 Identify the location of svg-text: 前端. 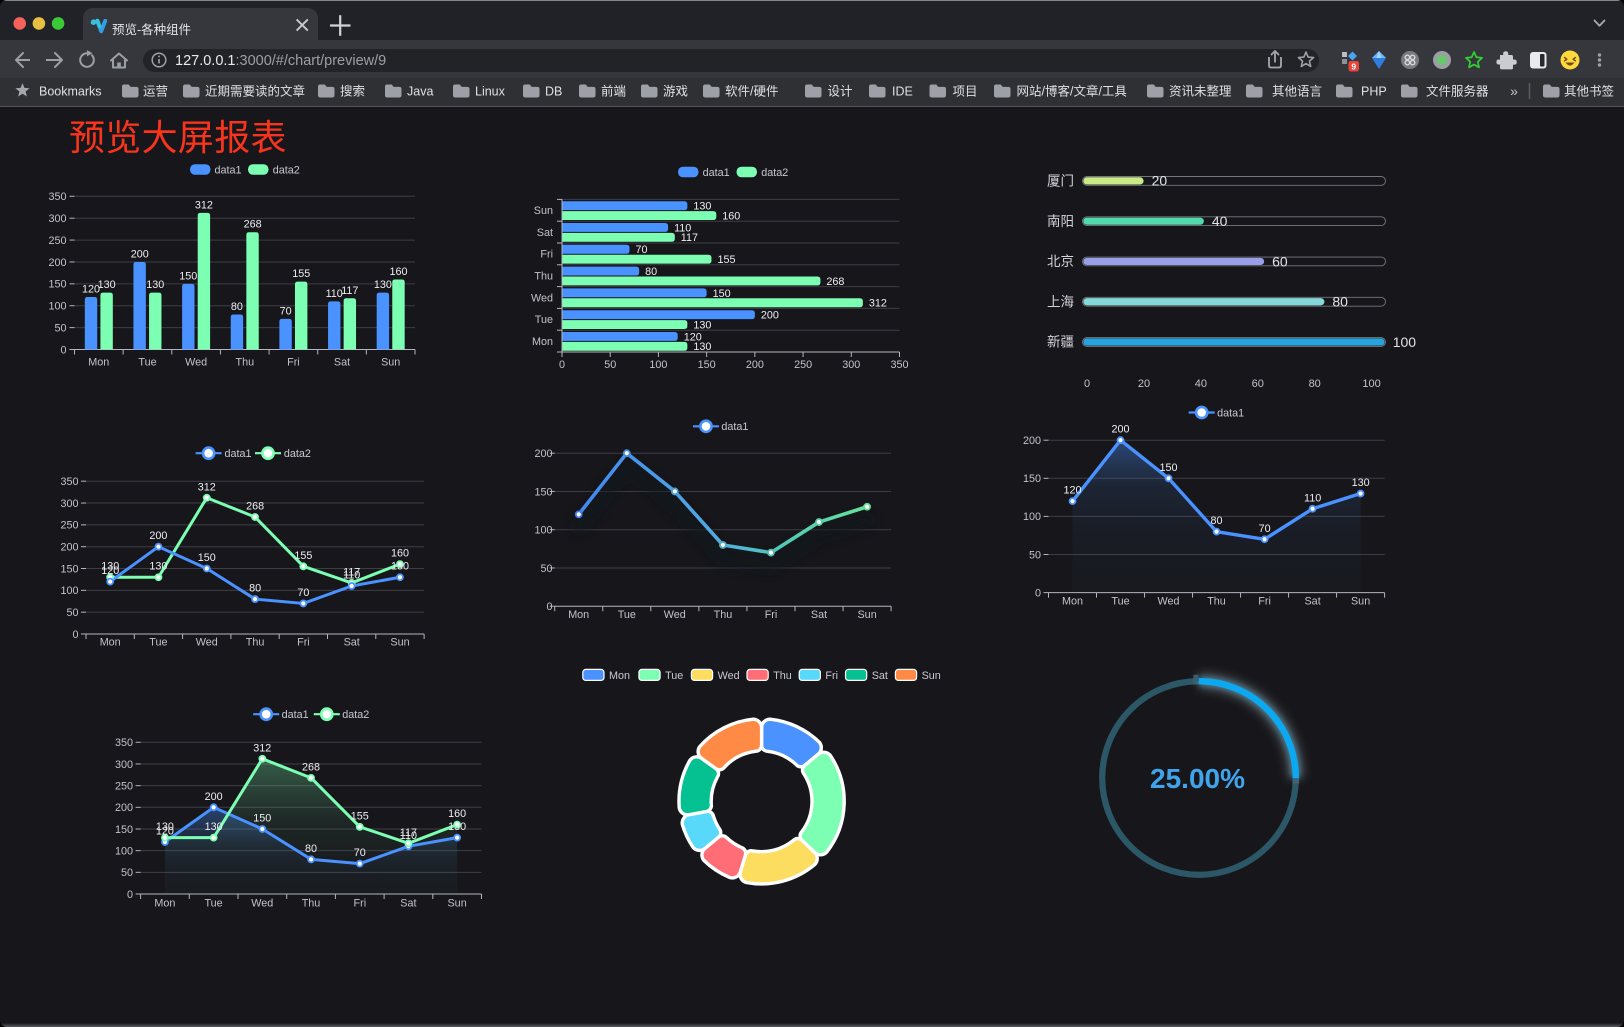
(613, 90).